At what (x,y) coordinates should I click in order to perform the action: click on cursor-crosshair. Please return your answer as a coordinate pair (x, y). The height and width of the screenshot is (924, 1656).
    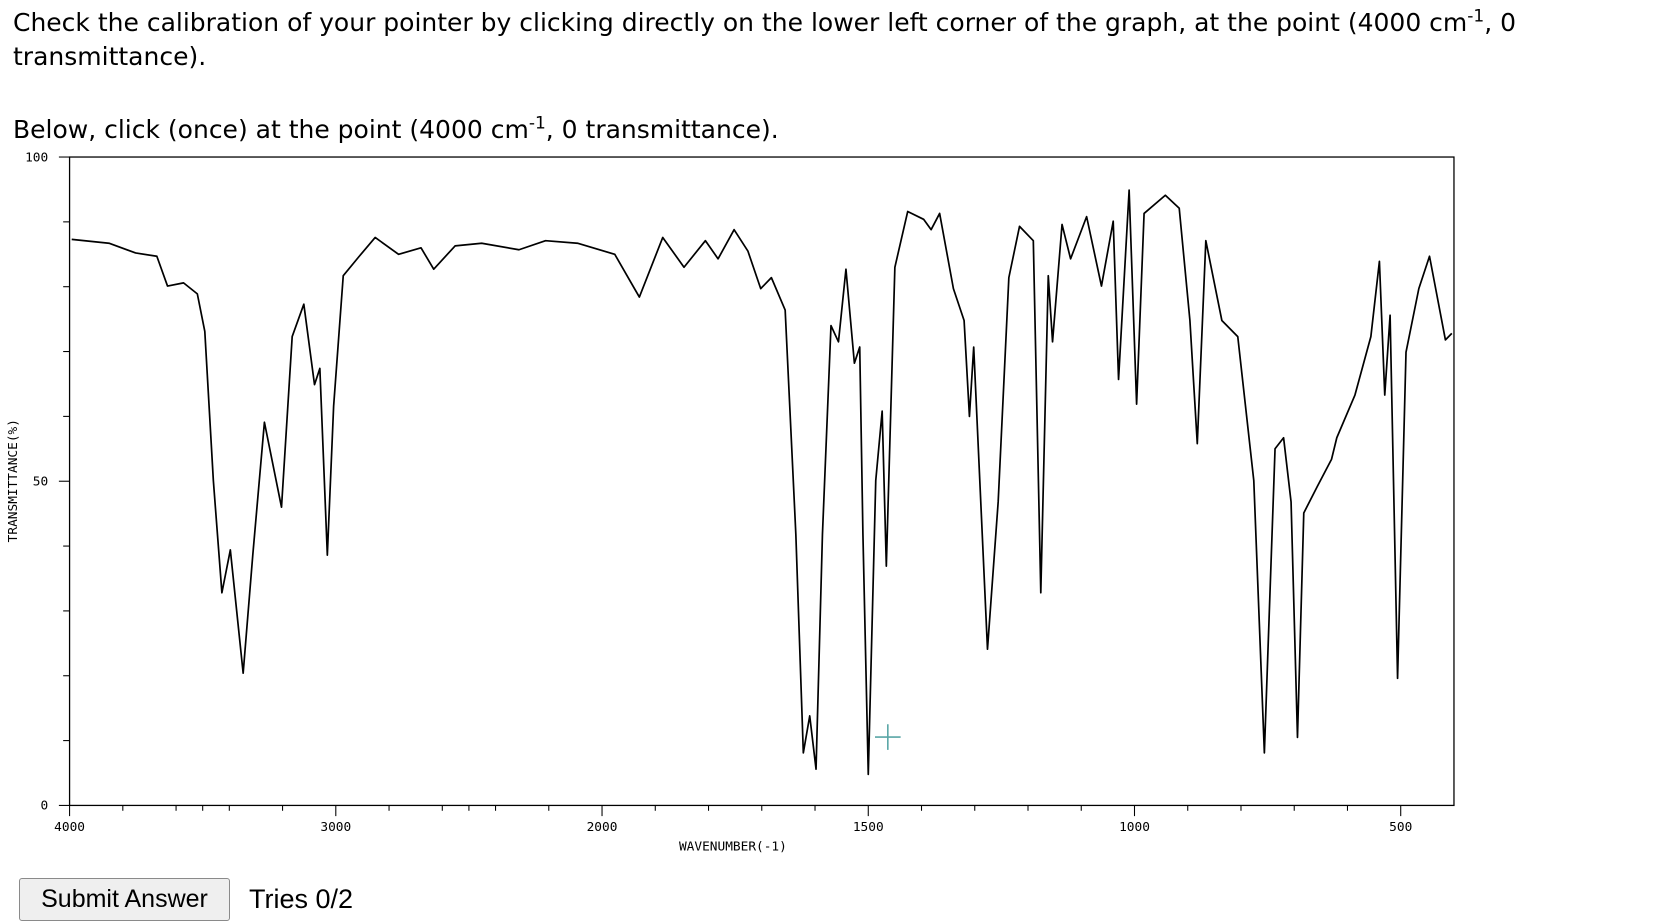
    Looking at the image, I should click on (888, 737).